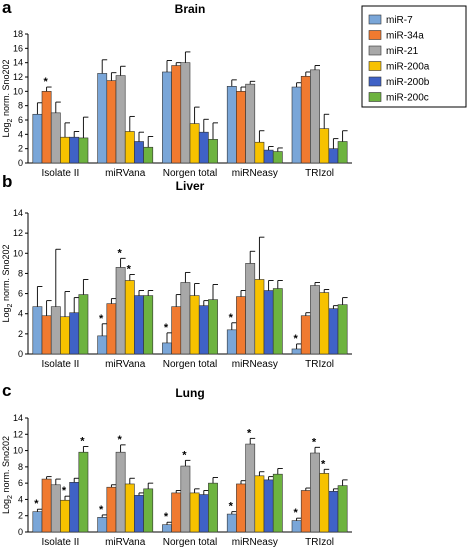 This screenshot has width=472, height=556. What do you see at coordinates (190, 9) in the screenshot?
I see `panel-title: Brain` at bounding box center [190, 9].